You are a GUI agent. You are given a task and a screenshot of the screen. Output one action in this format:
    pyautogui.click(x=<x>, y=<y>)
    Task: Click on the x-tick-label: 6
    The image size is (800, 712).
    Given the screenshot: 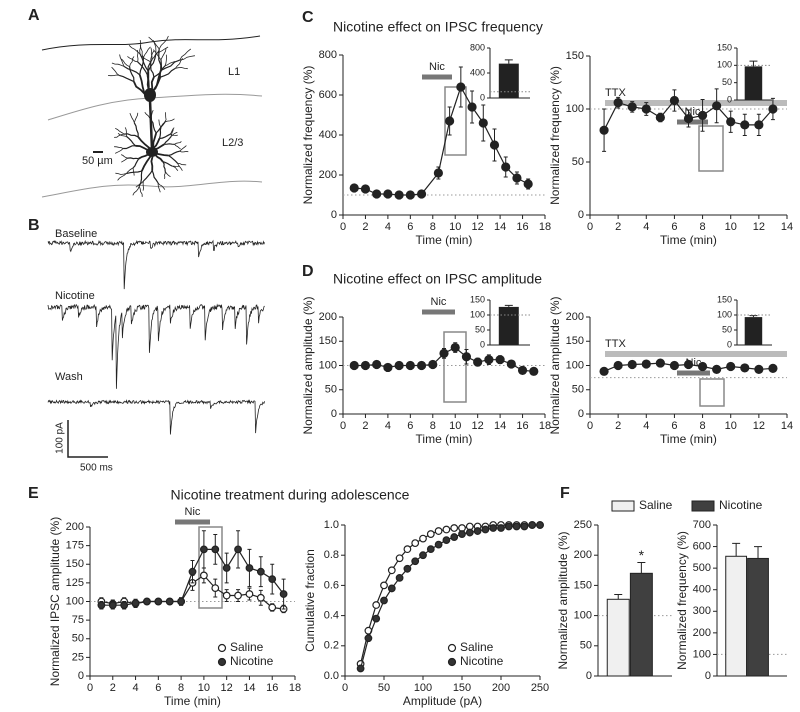 What is the action you would take?
    pyautogui.click(x=674, y=227)
    